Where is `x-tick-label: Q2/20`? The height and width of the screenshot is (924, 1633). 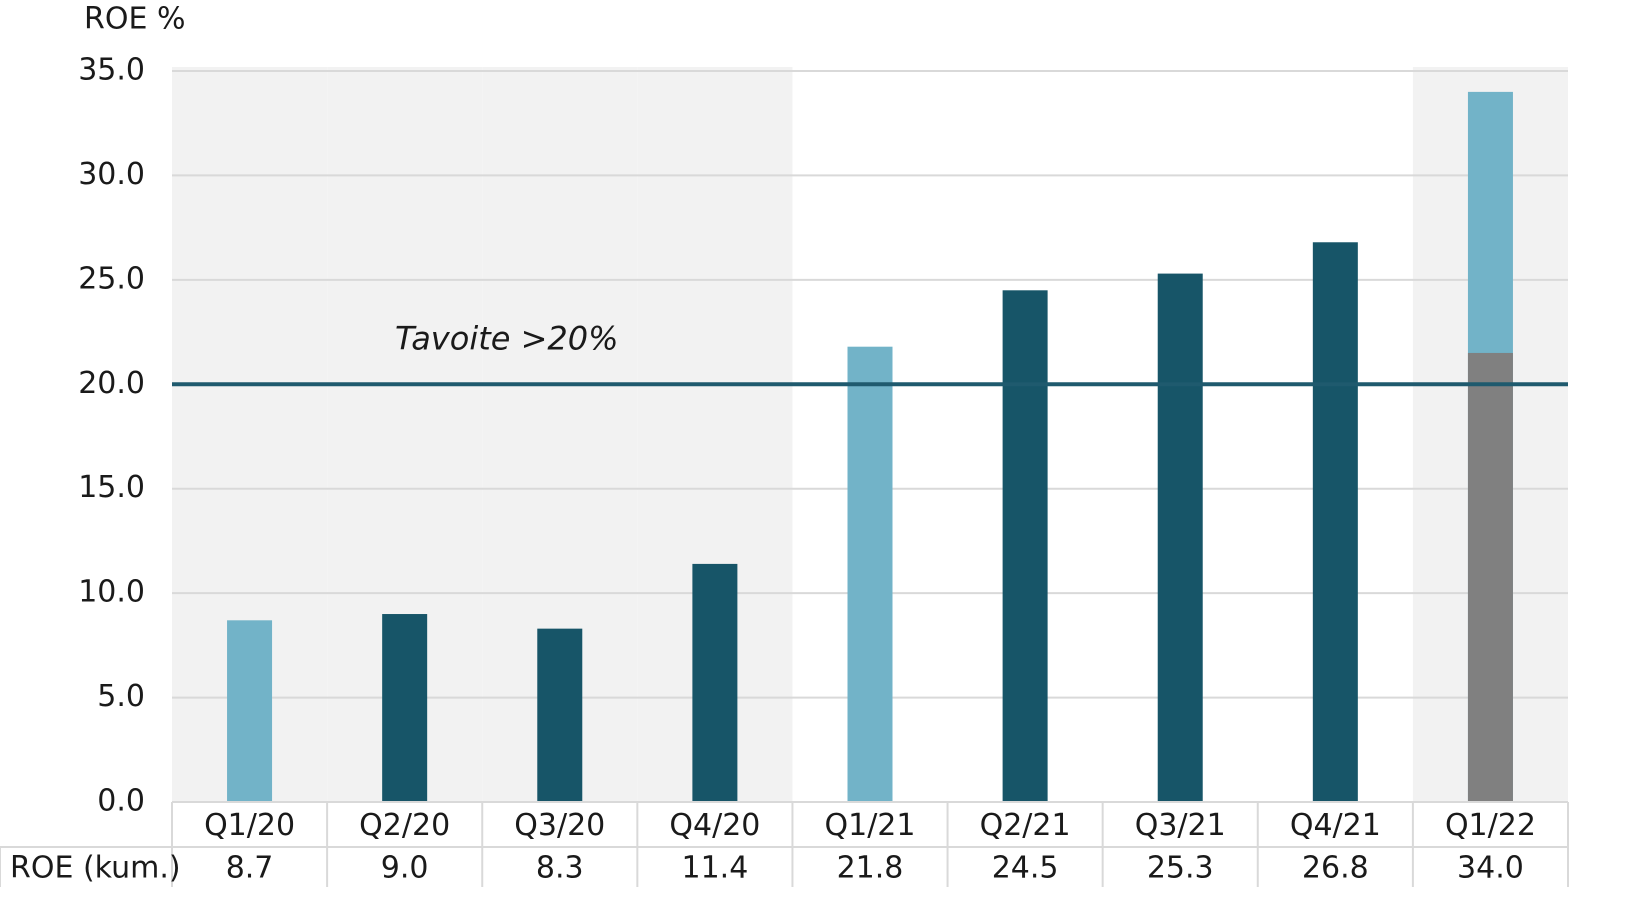 x-tick-label: Q2/20 is located at coordinates (404, 825).